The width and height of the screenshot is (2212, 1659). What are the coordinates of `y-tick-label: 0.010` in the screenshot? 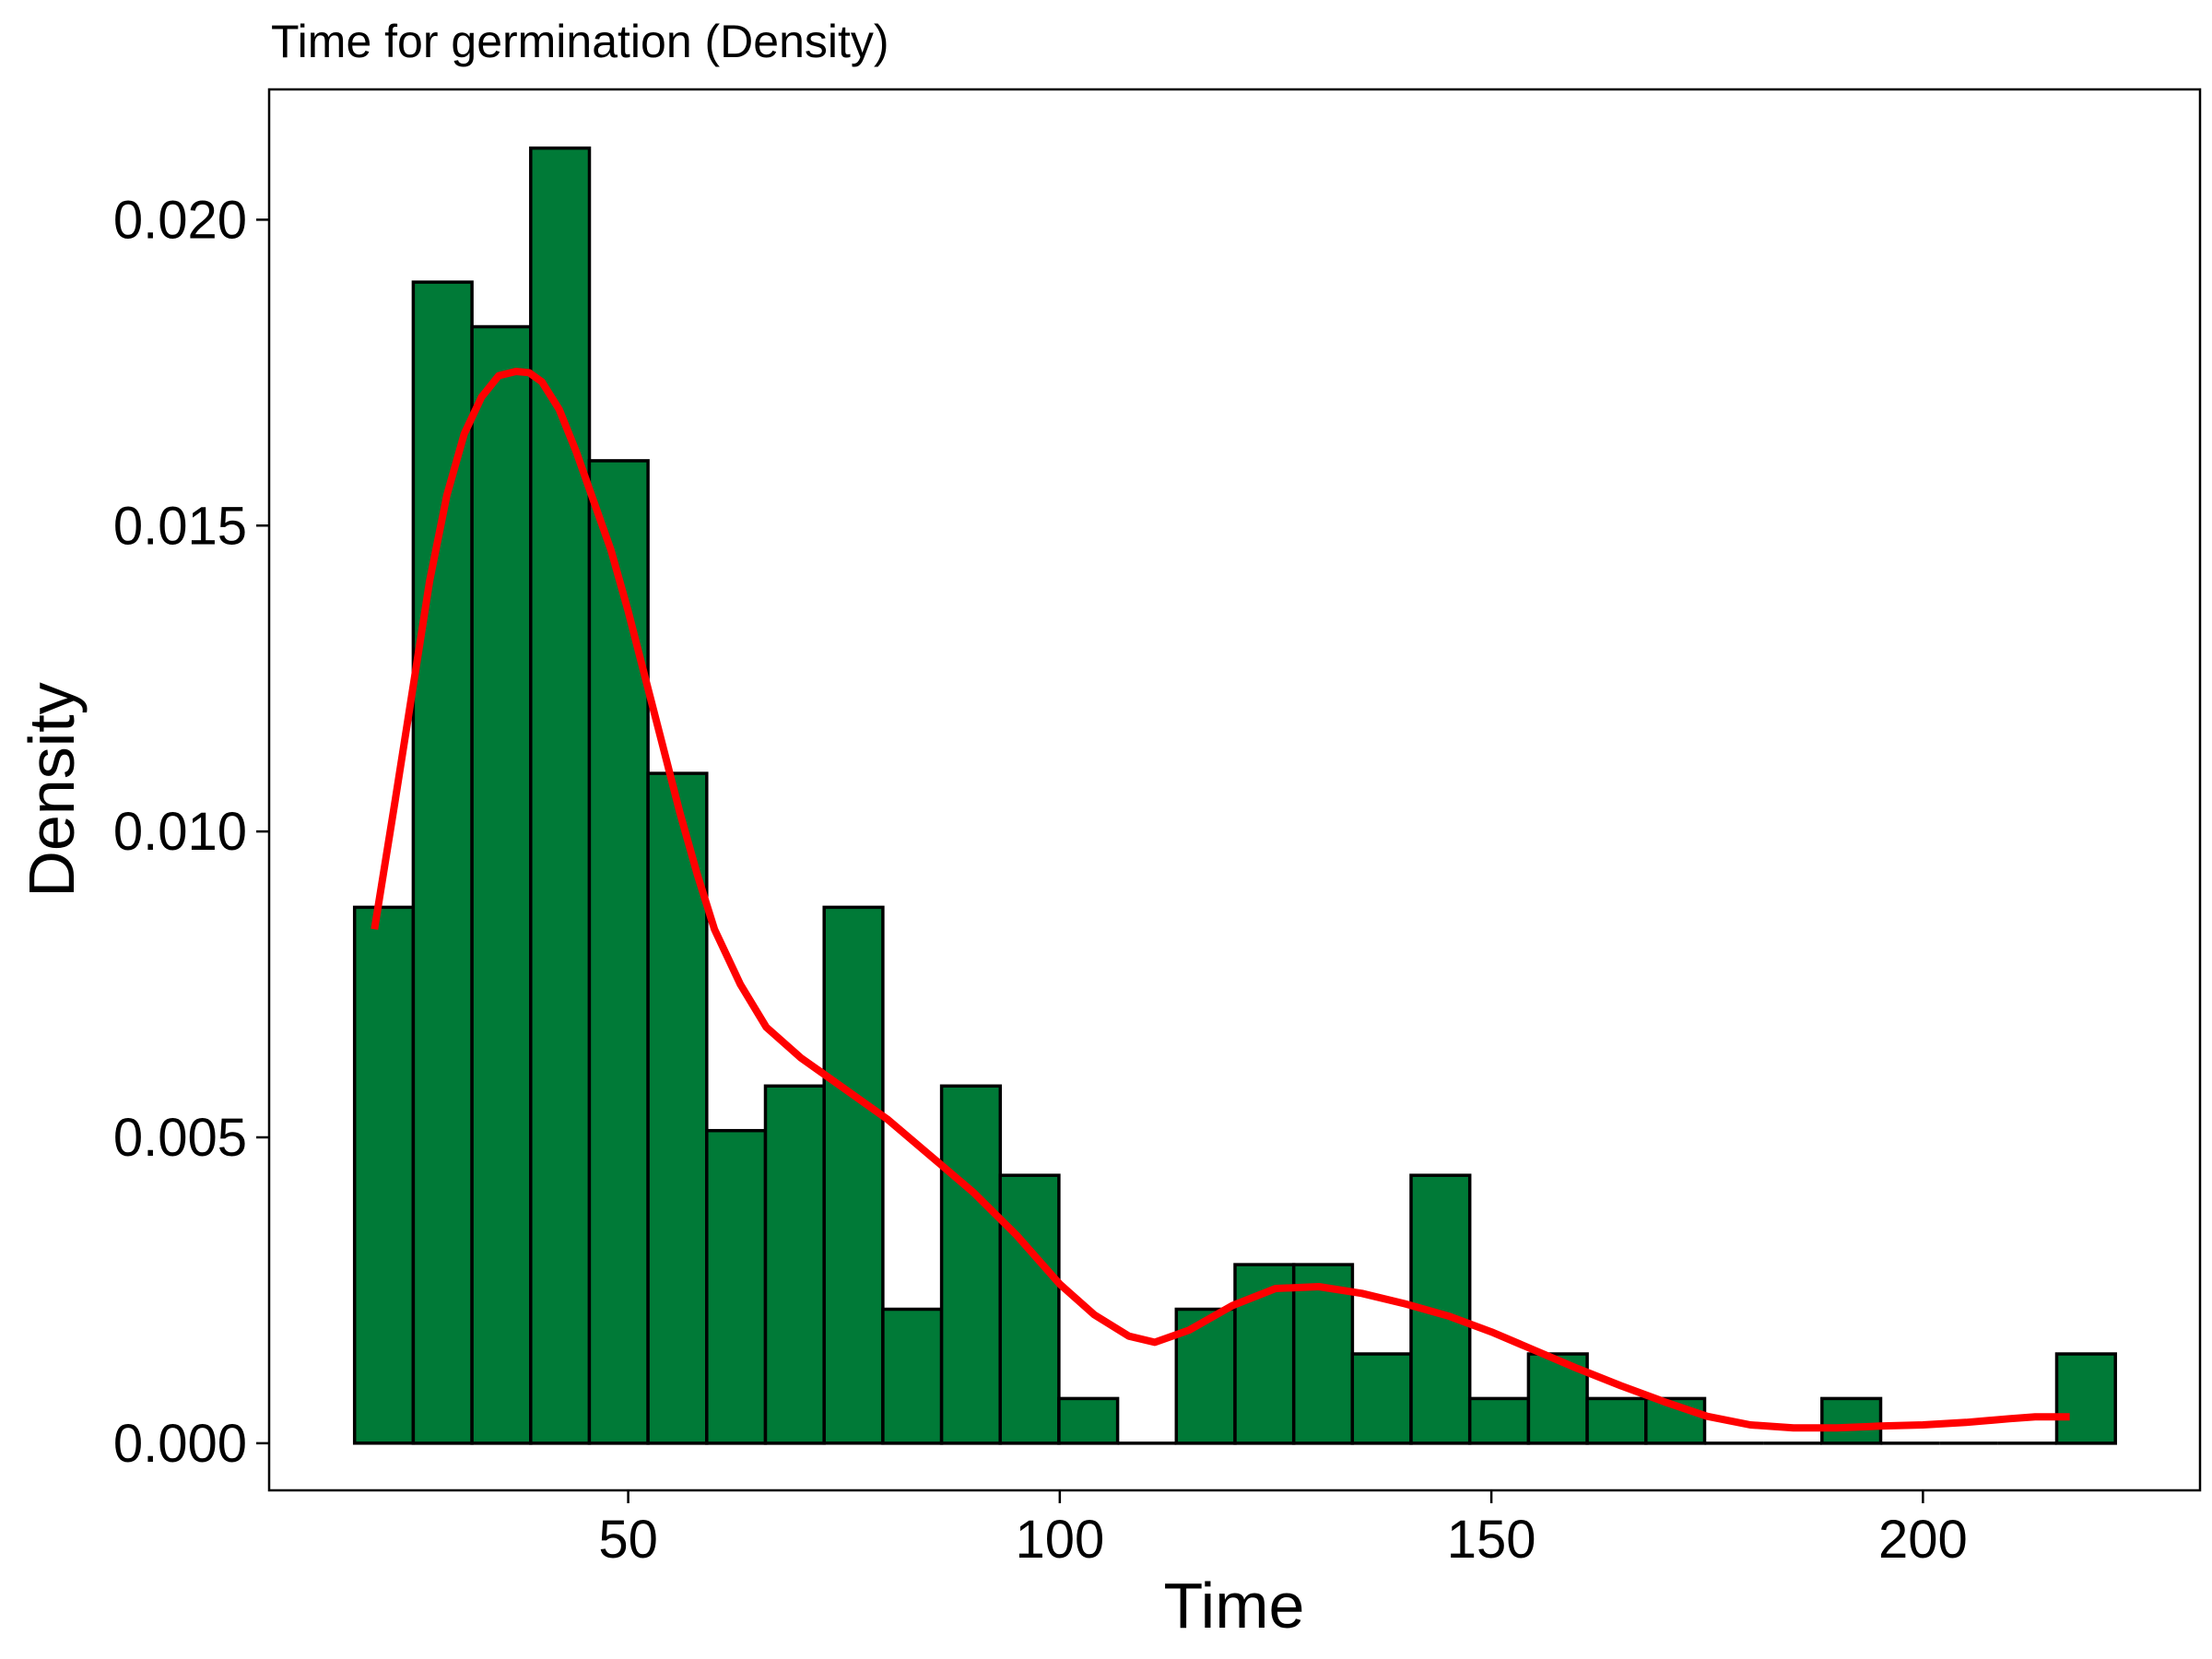 It's located at (180, 832).